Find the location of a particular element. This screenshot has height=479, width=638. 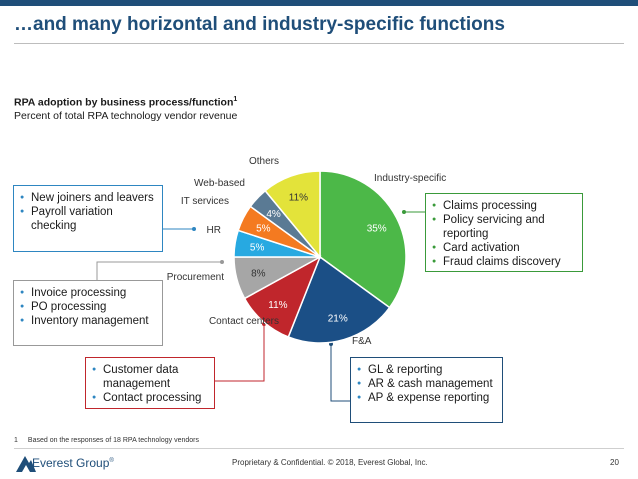

pie-percent-label: 21% is located at coordinates (338, 319).